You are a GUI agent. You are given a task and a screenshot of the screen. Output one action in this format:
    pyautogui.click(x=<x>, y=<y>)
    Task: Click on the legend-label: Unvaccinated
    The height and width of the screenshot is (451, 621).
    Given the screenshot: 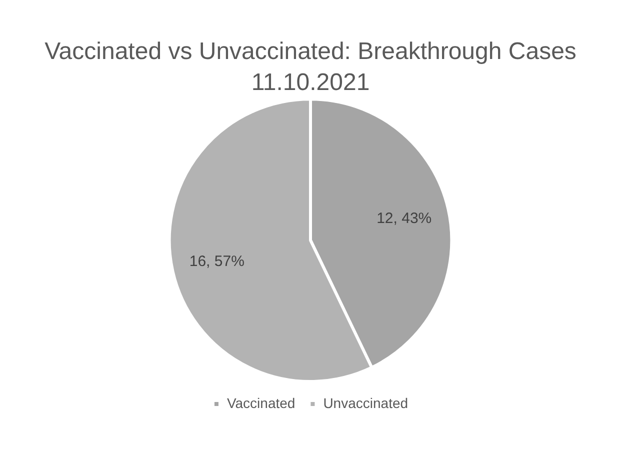 What is the action you would take?
    pyautogui.click(x=365, y=402)
    